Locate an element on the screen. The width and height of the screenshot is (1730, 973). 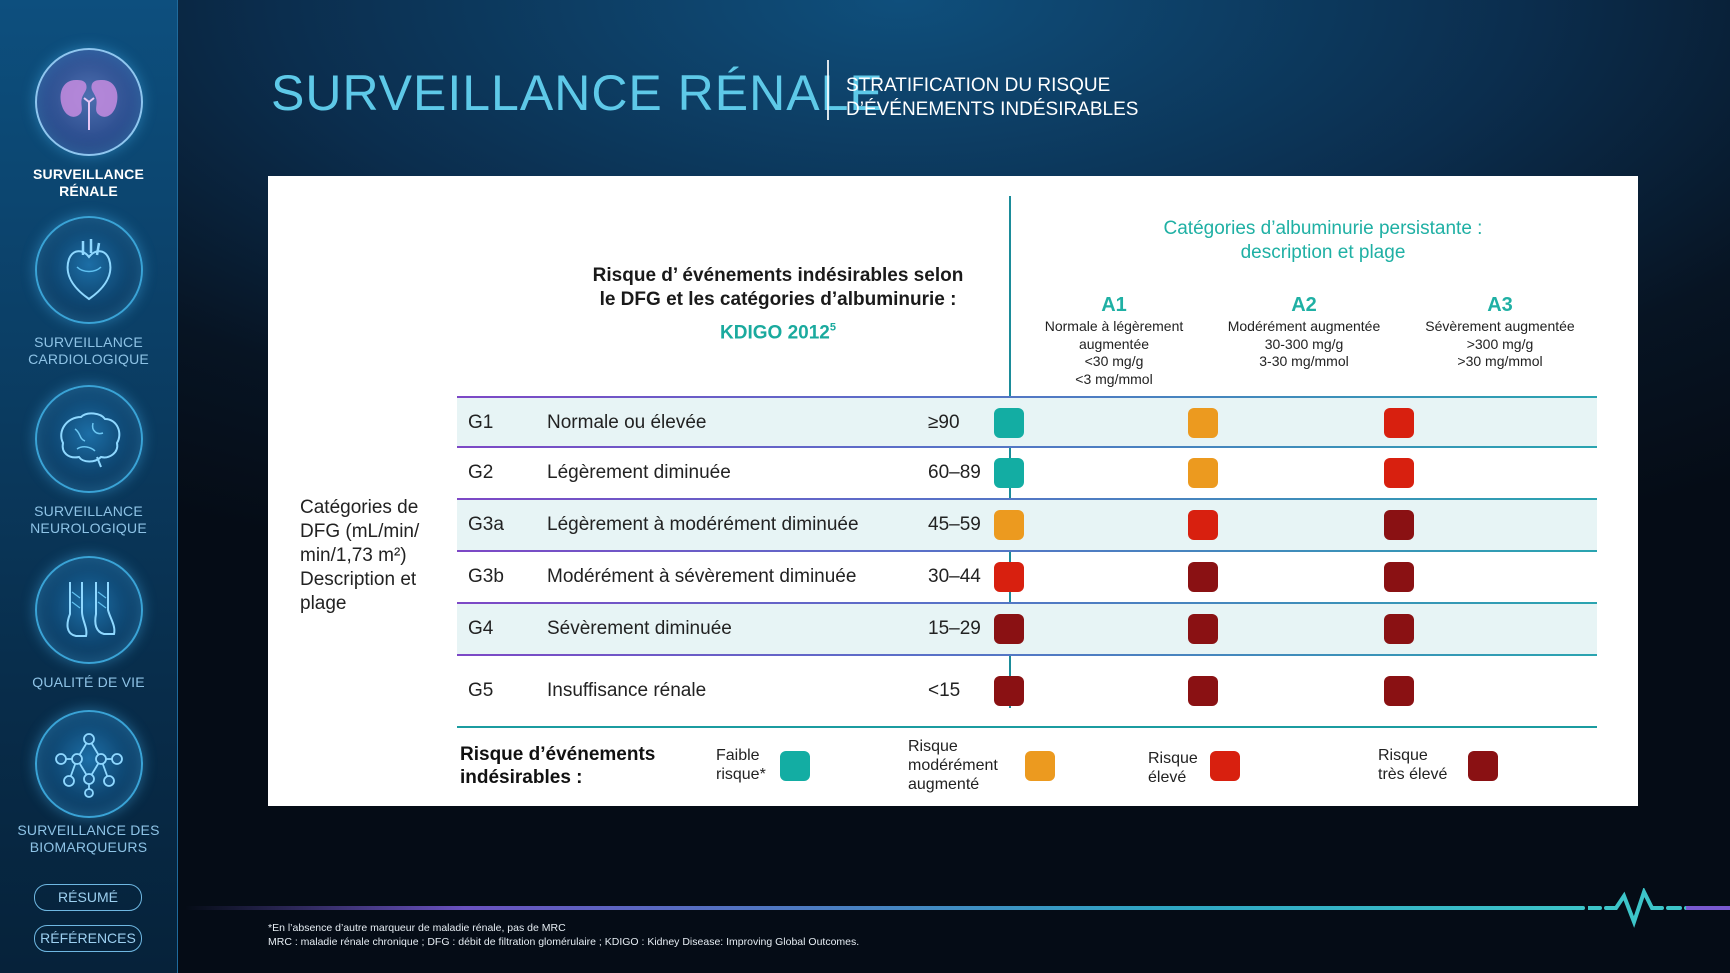
risk-cell-g4-a2 is located at coordinates (1203, 629).